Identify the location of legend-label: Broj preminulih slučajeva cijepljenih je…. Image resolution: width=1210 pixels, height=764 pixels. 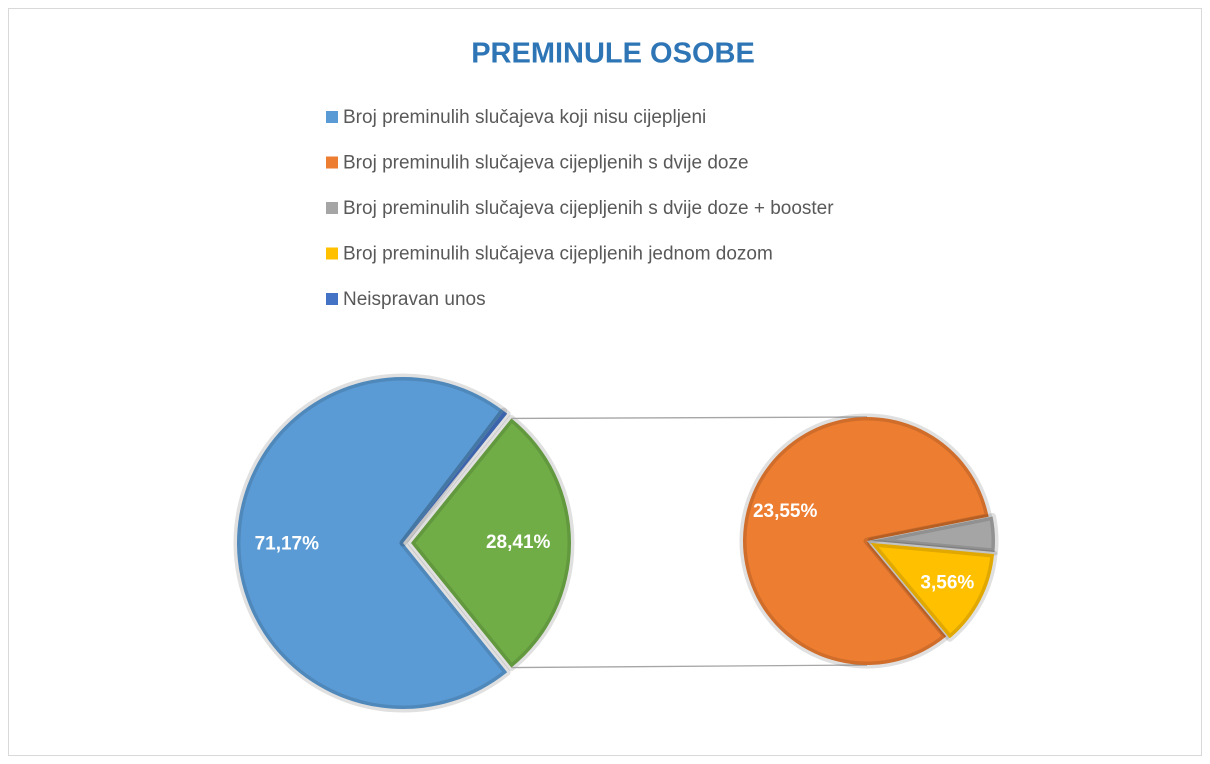
(558, 254).